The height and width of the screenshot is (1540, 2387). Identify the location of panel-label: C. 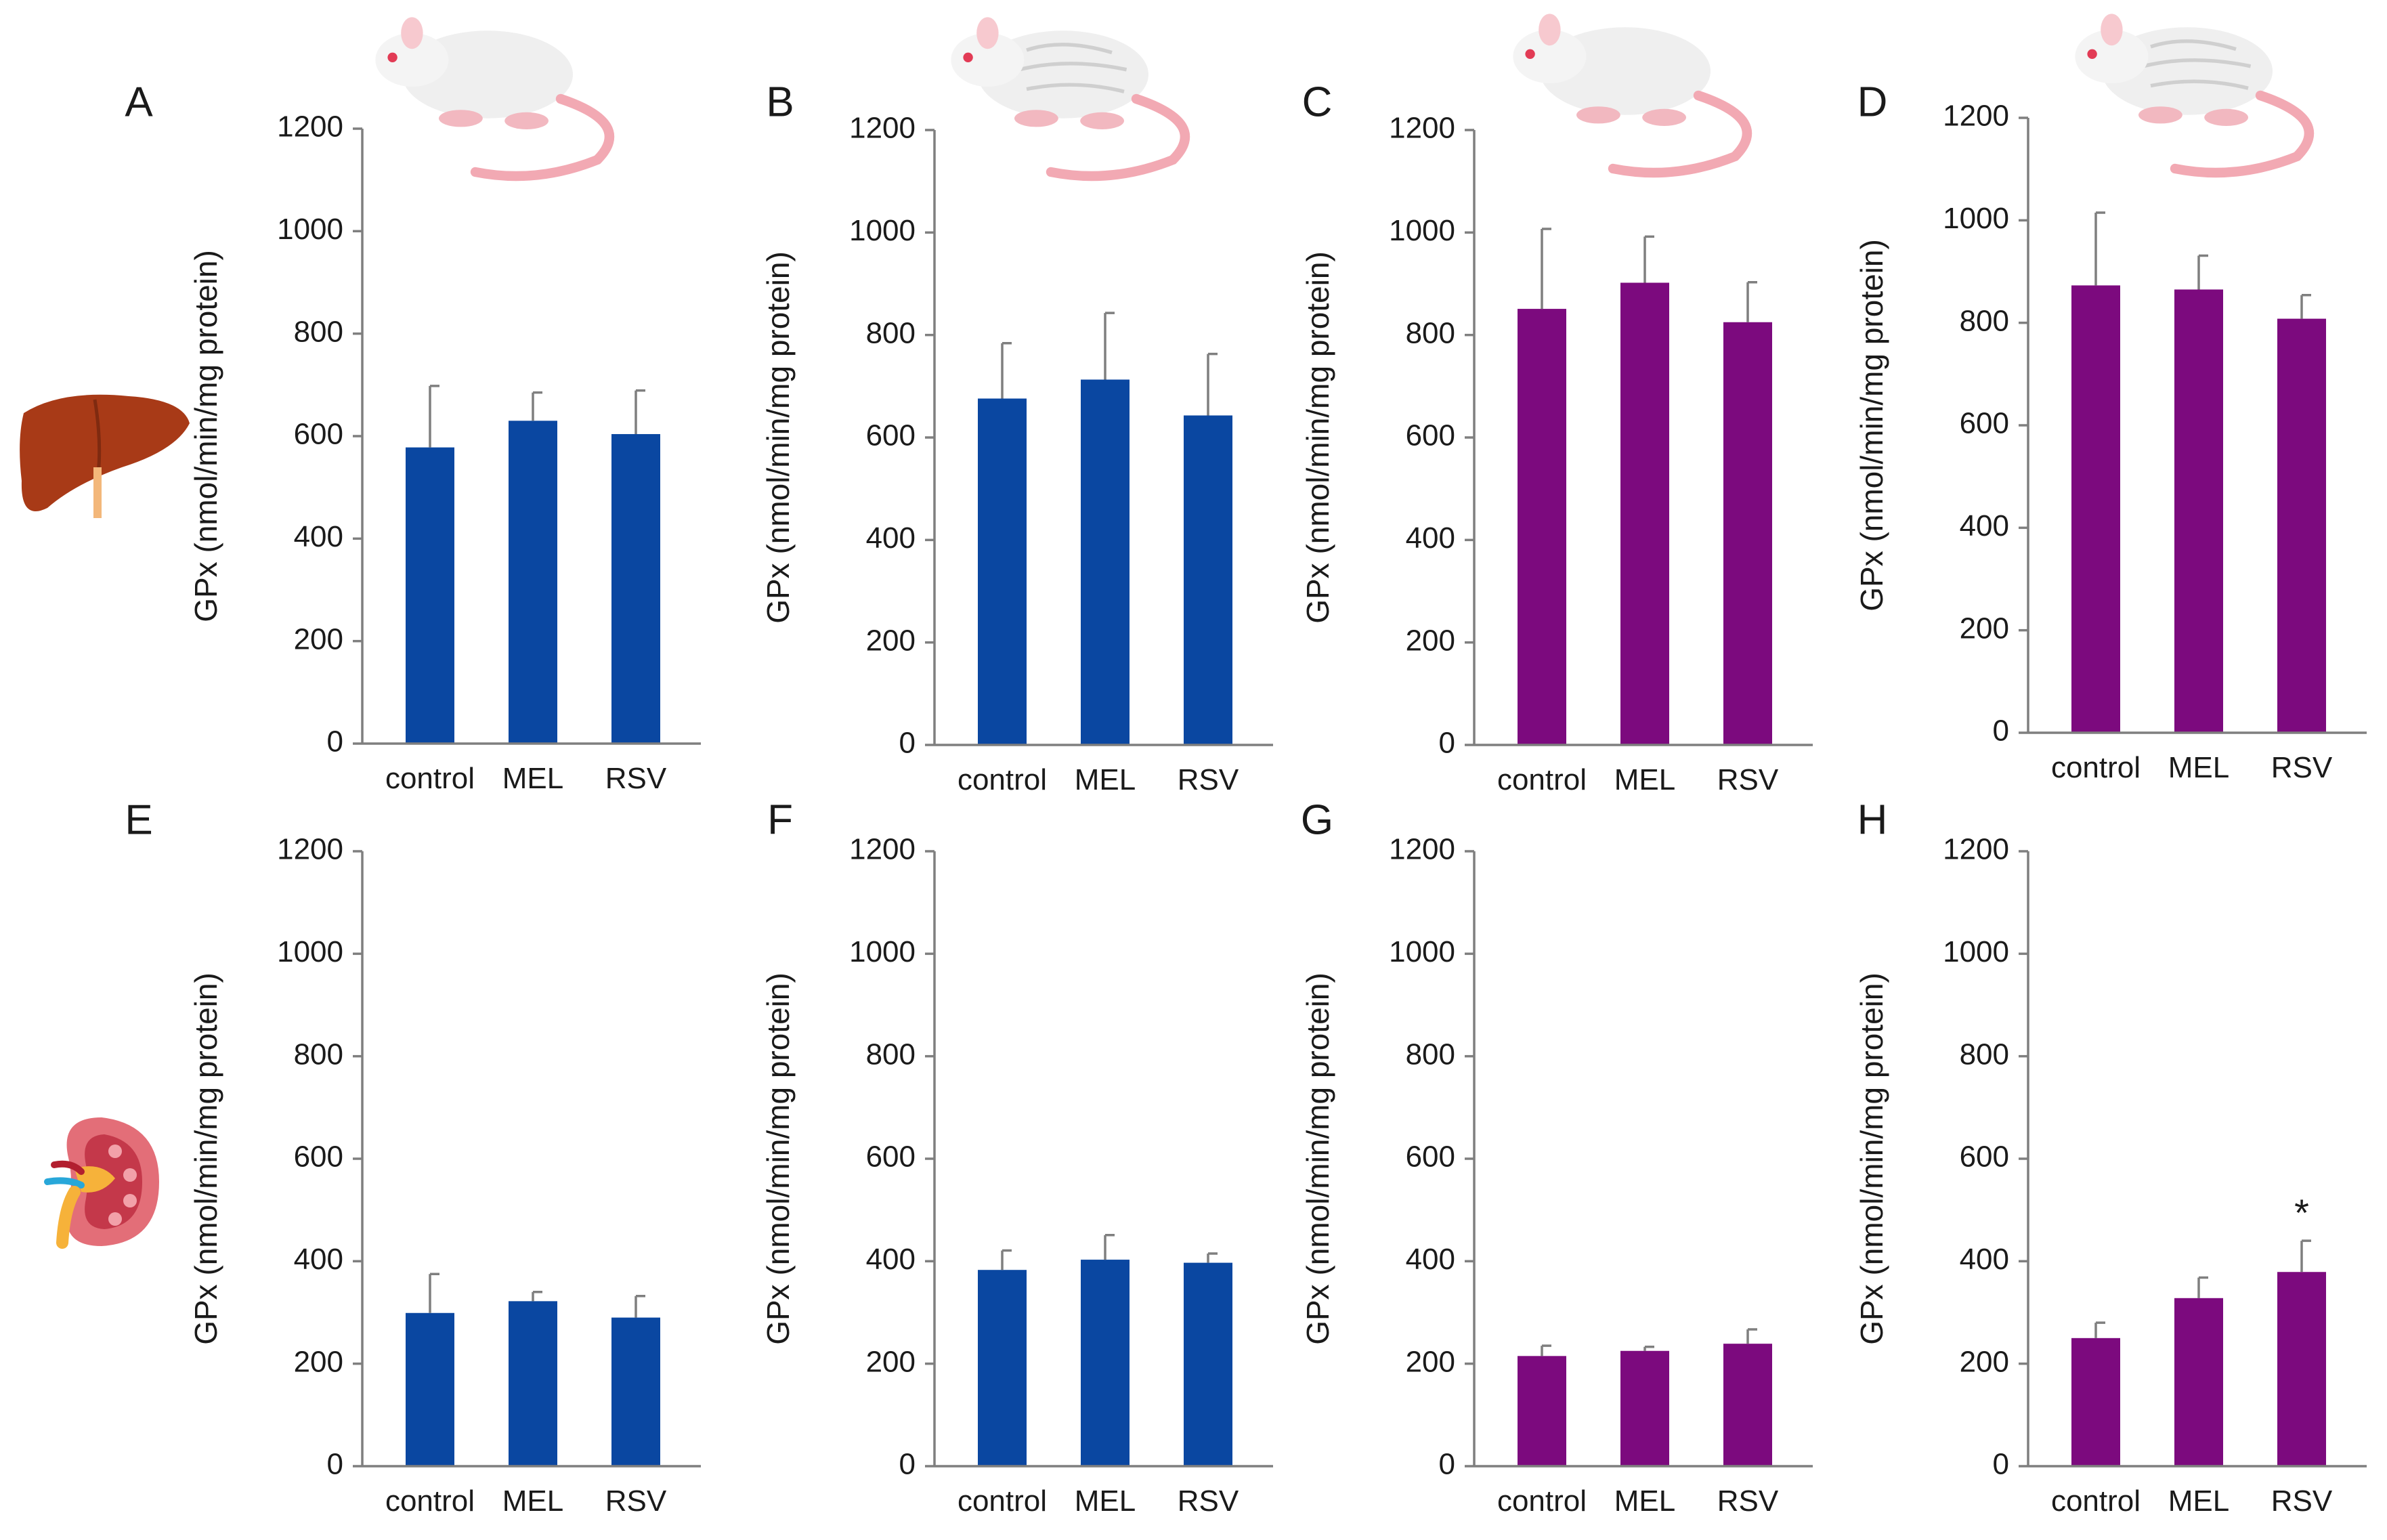
(1317, 102).